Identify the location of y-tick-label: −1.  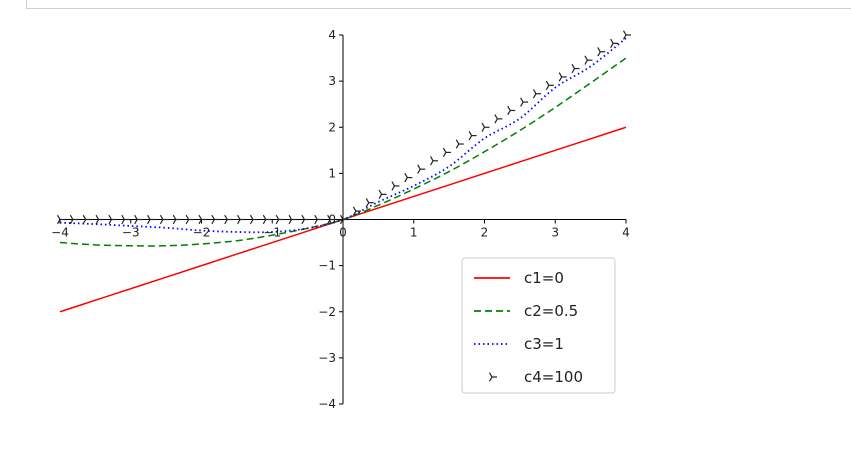
(327, 266).